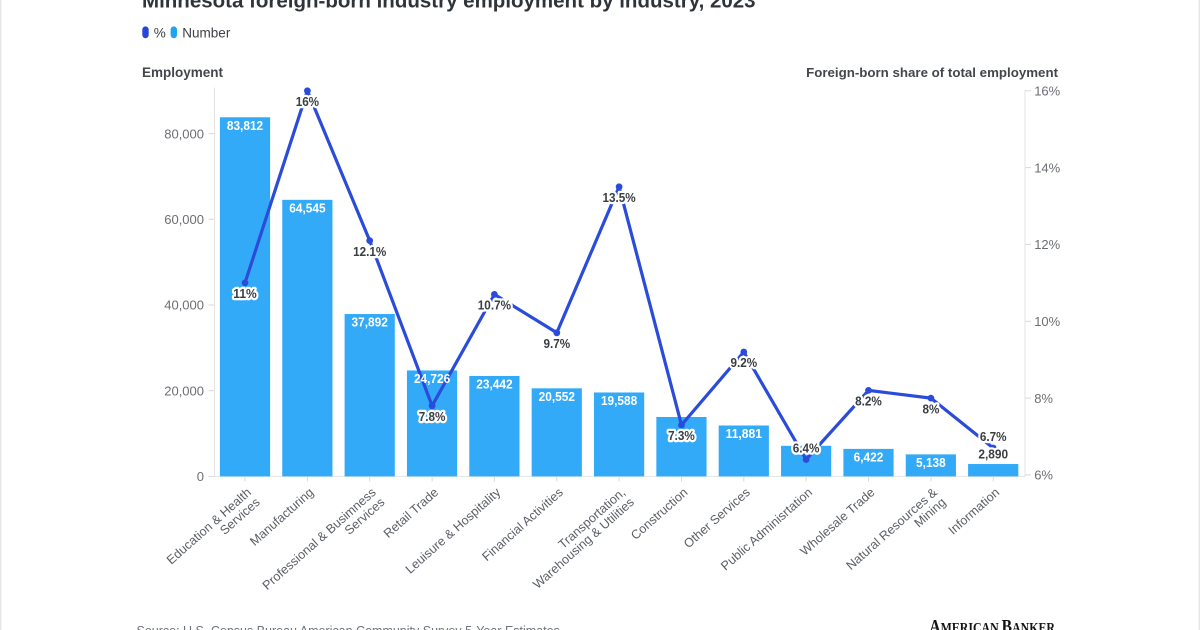 The image size is (1200, 630). Describe the element at coordinates (1047, 167) in the screenshot. I see `svg-text: 14%` at that location.